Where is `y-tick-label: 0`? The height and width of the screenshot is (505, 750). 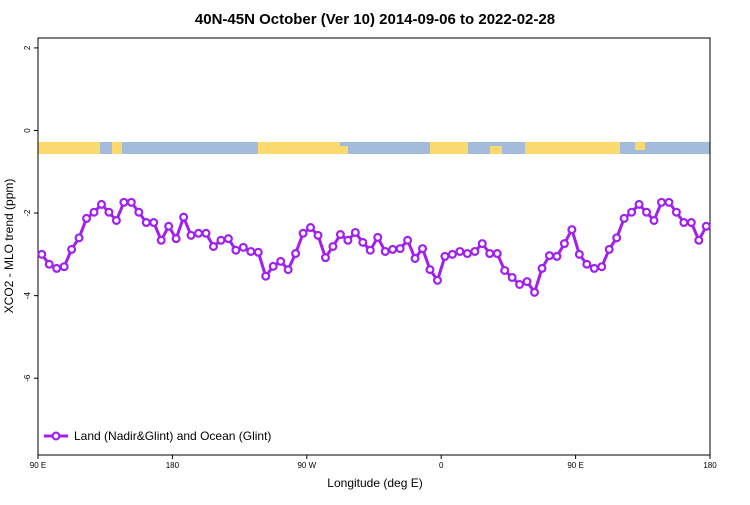 y-tick-label: 0 is located at coordinates (27, 130).